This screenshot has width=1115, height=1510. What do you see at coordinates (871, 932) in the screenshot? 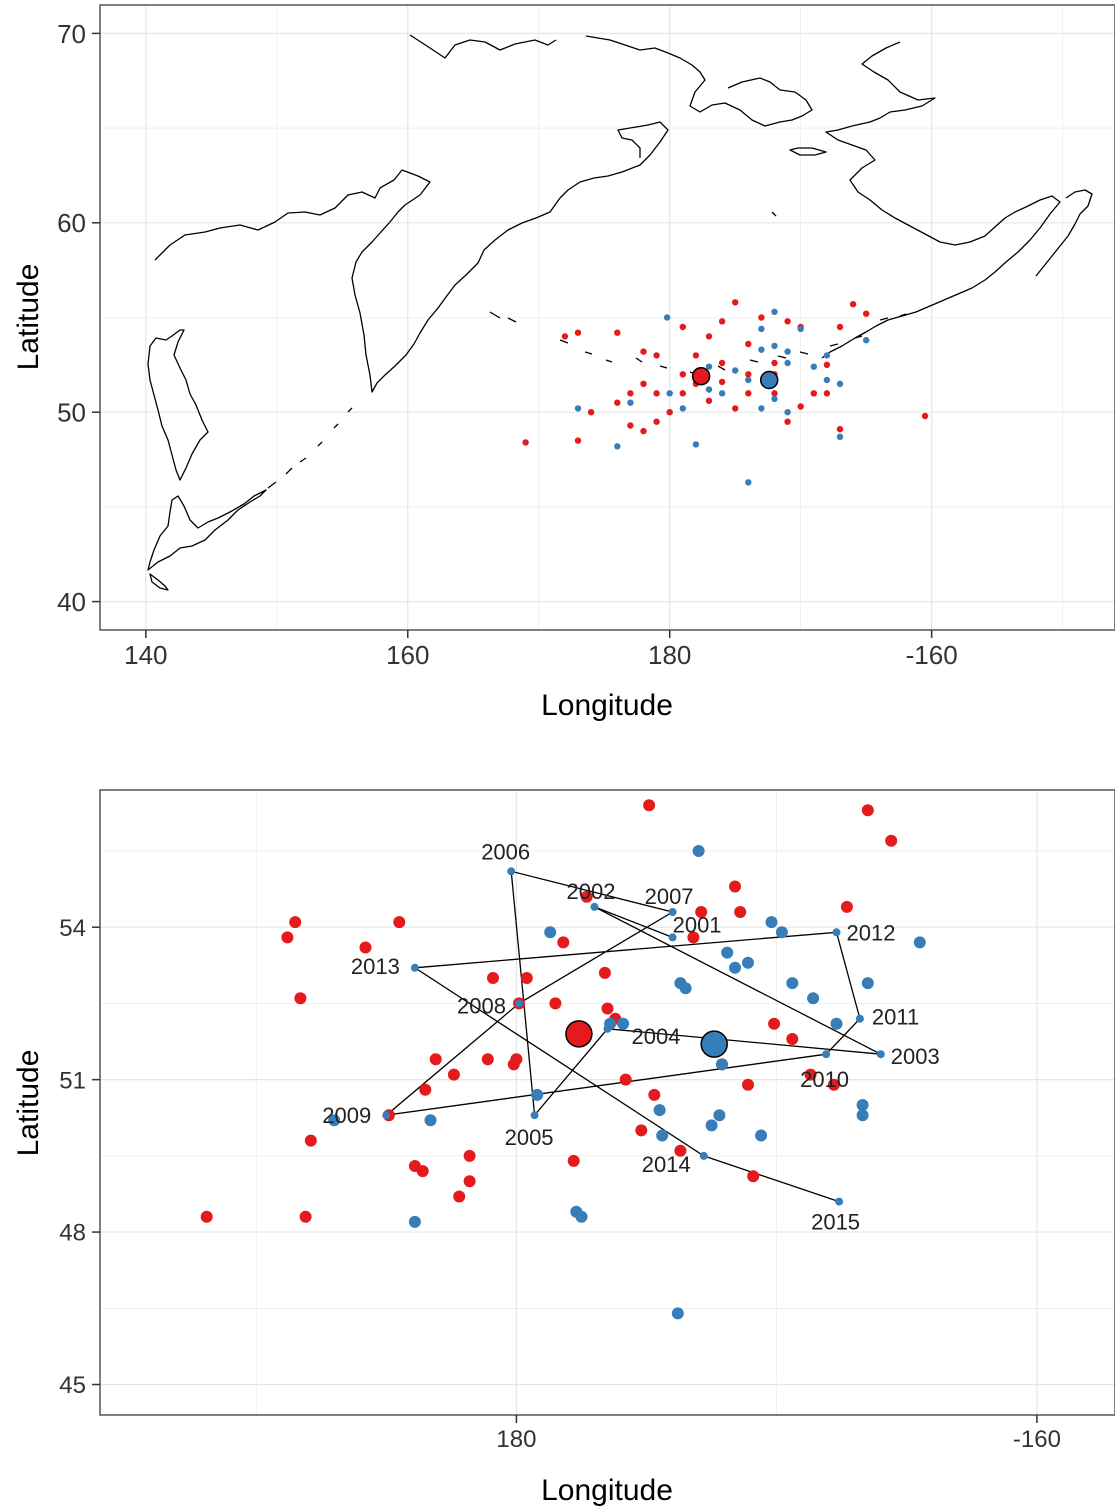
I see `year-label: 2012` at bounding box center [871, 932].